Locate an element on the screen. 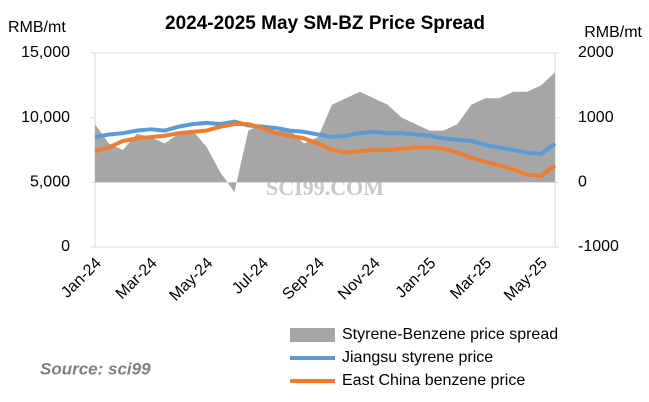 The image size is (649, 402). x-tick-label: Mar-24 is located at coordinates (137, 279).